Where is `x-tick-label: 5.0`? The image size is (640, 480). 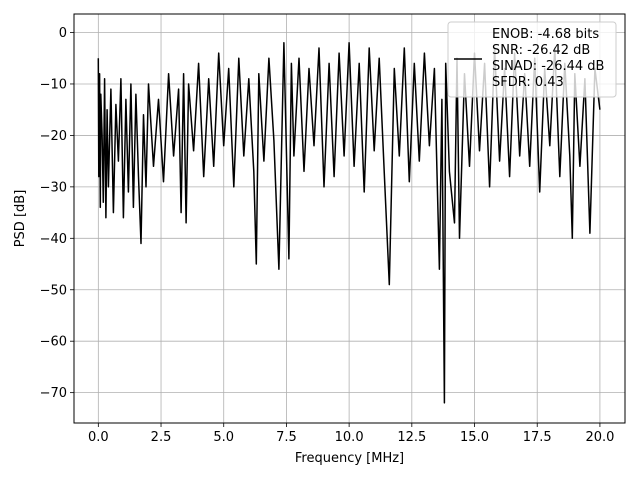
x-tick-label: 5.0 is located at coordinates (223, 437).